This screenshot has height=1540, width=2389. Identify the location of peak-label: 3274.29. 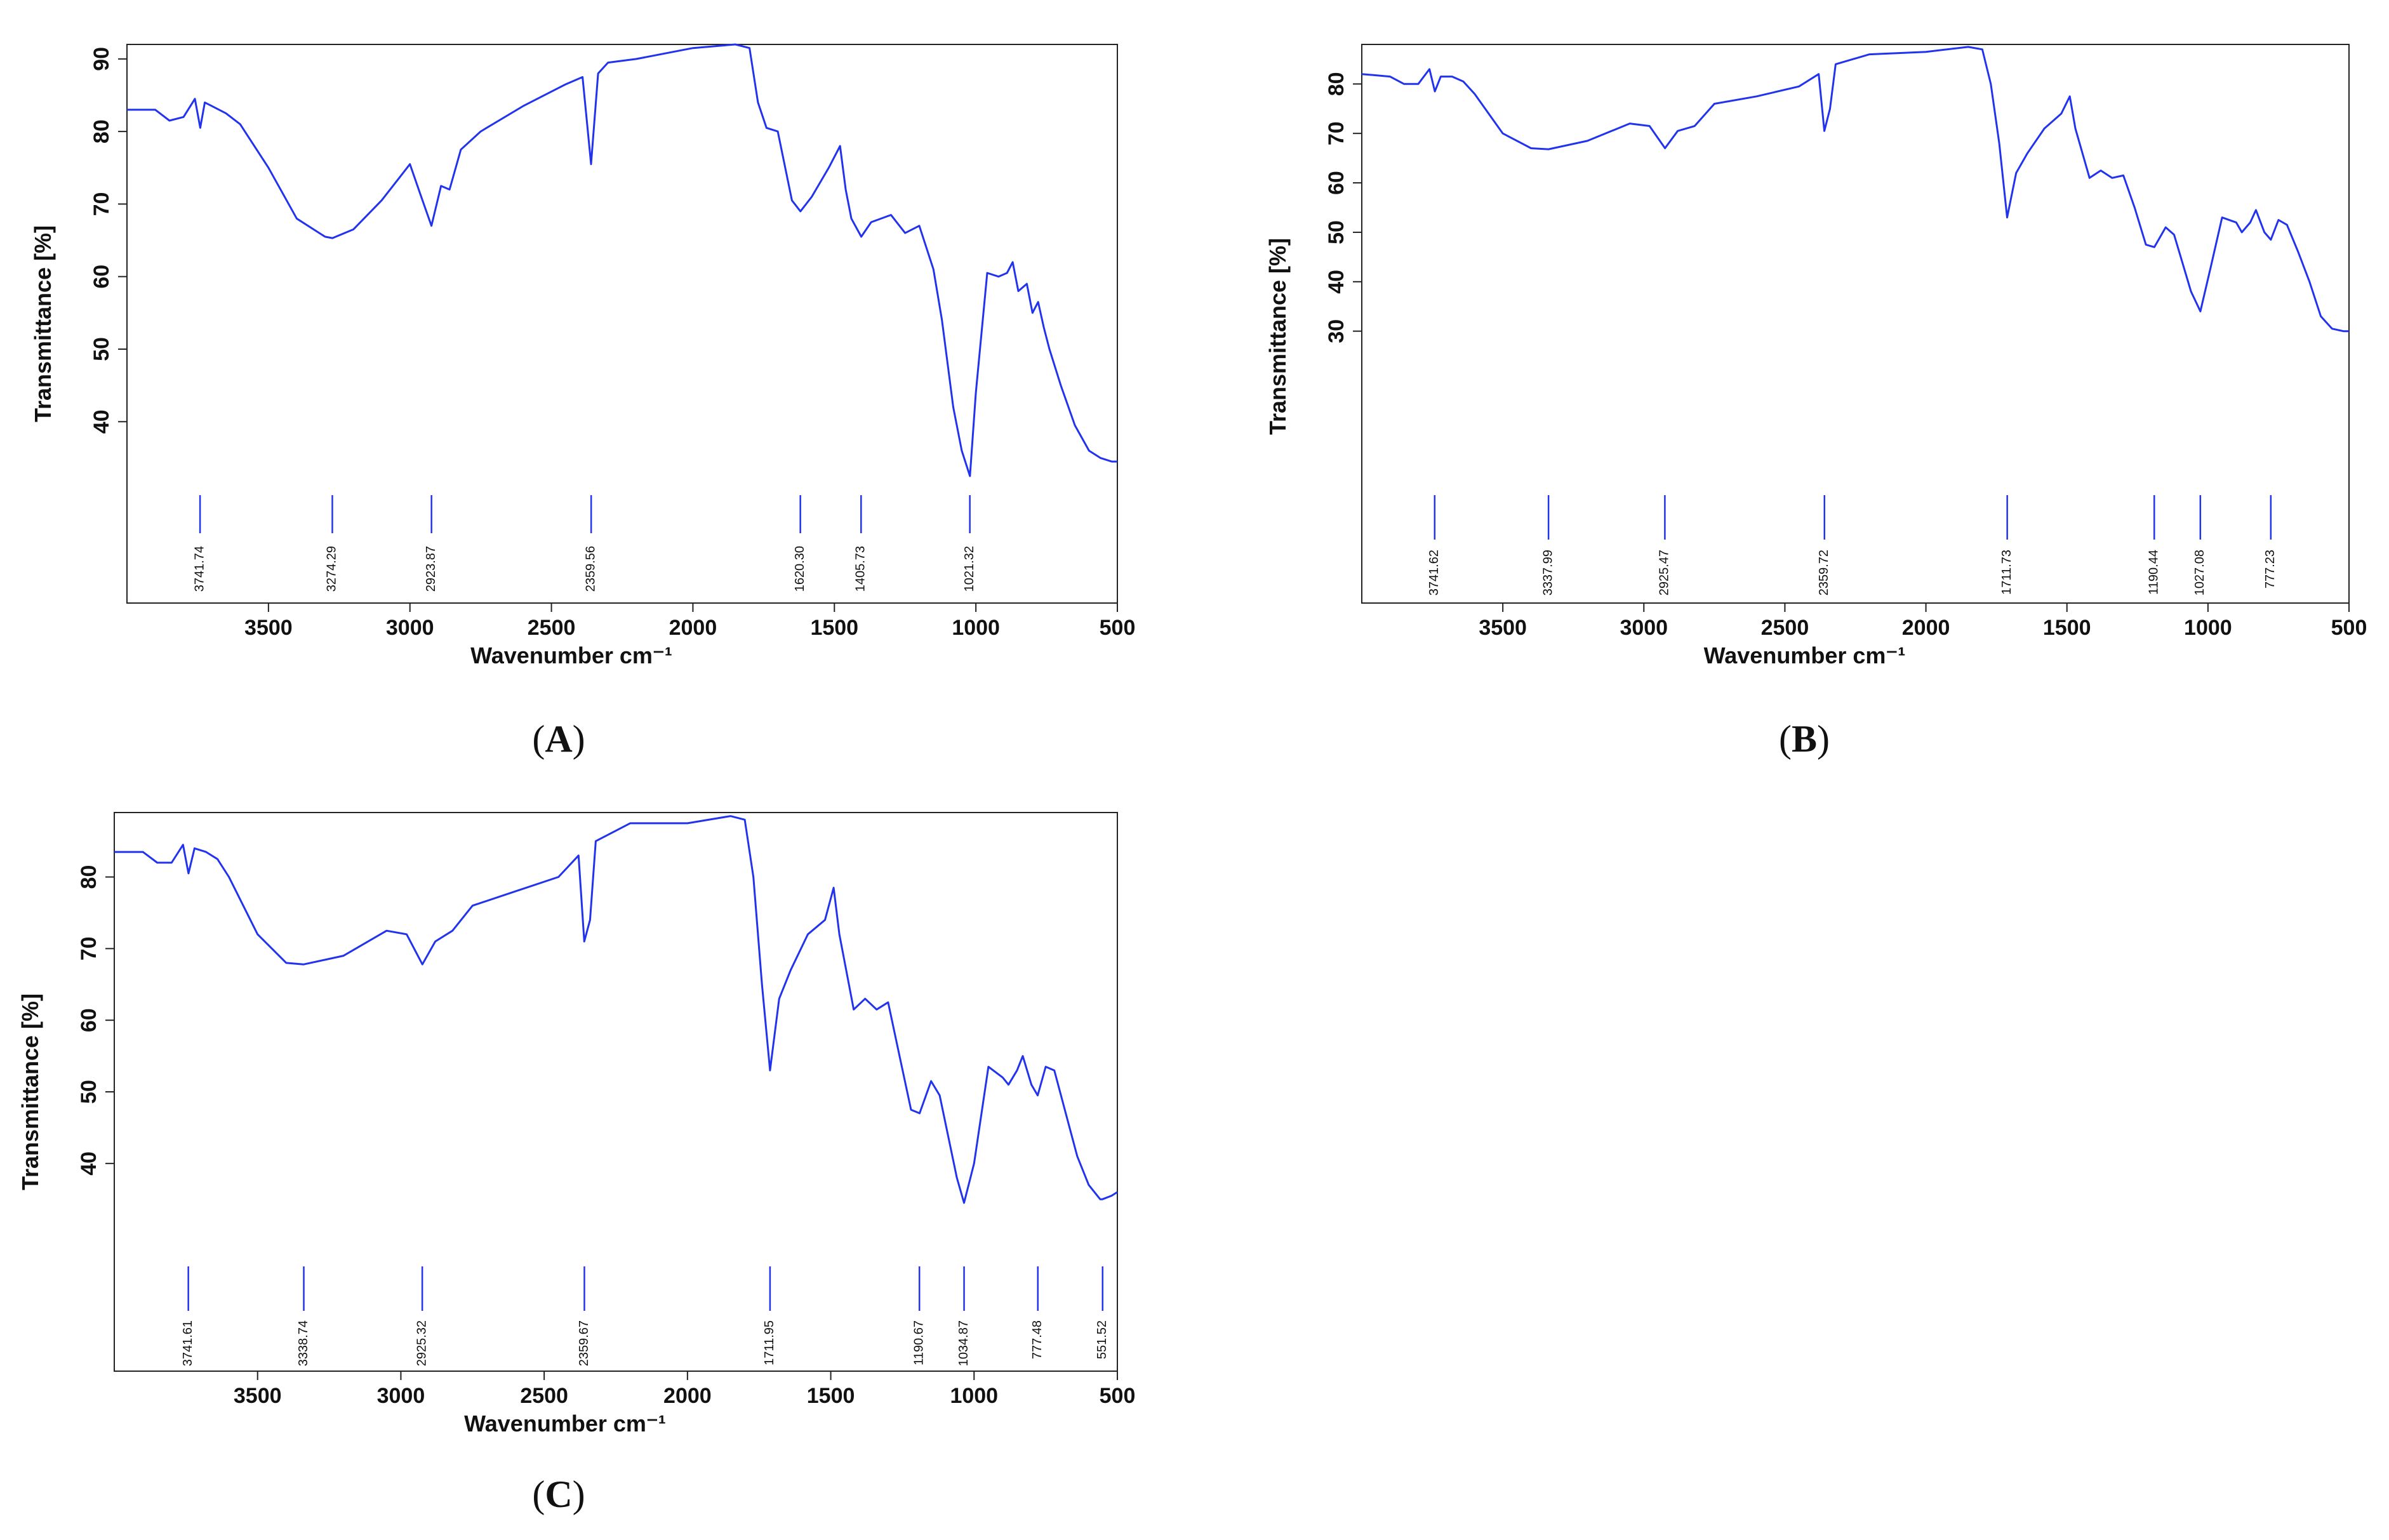
(332, 569).